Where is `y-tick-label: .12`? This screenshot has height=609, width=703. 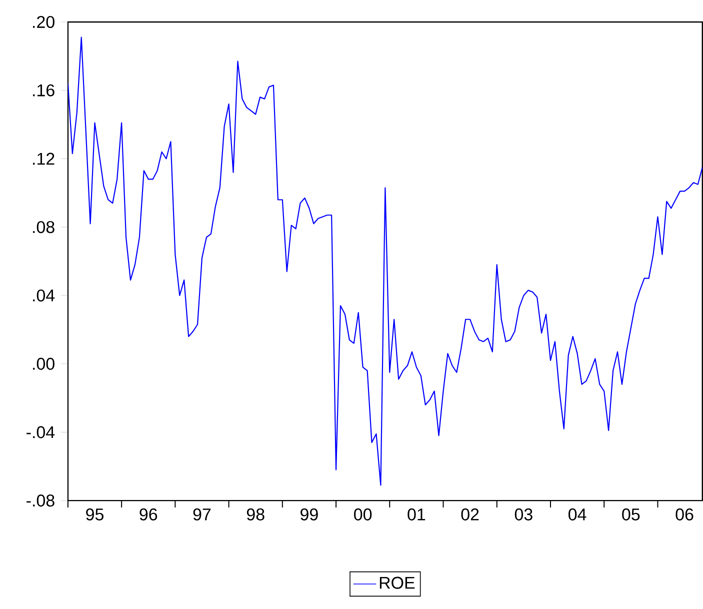
y-tick-label: .12 is located at coordinates (43, 158).